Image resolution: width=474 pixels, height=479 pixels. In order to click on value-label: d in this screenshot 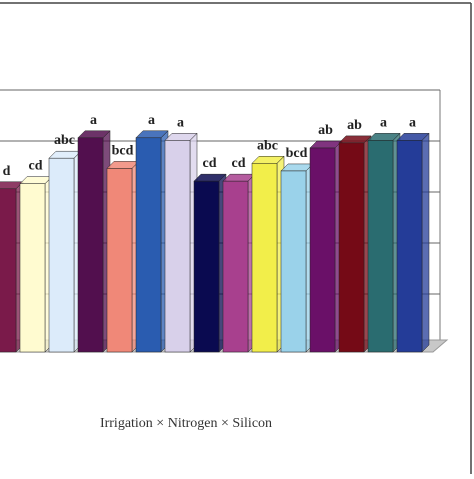, I will do `click(7, 171)`.